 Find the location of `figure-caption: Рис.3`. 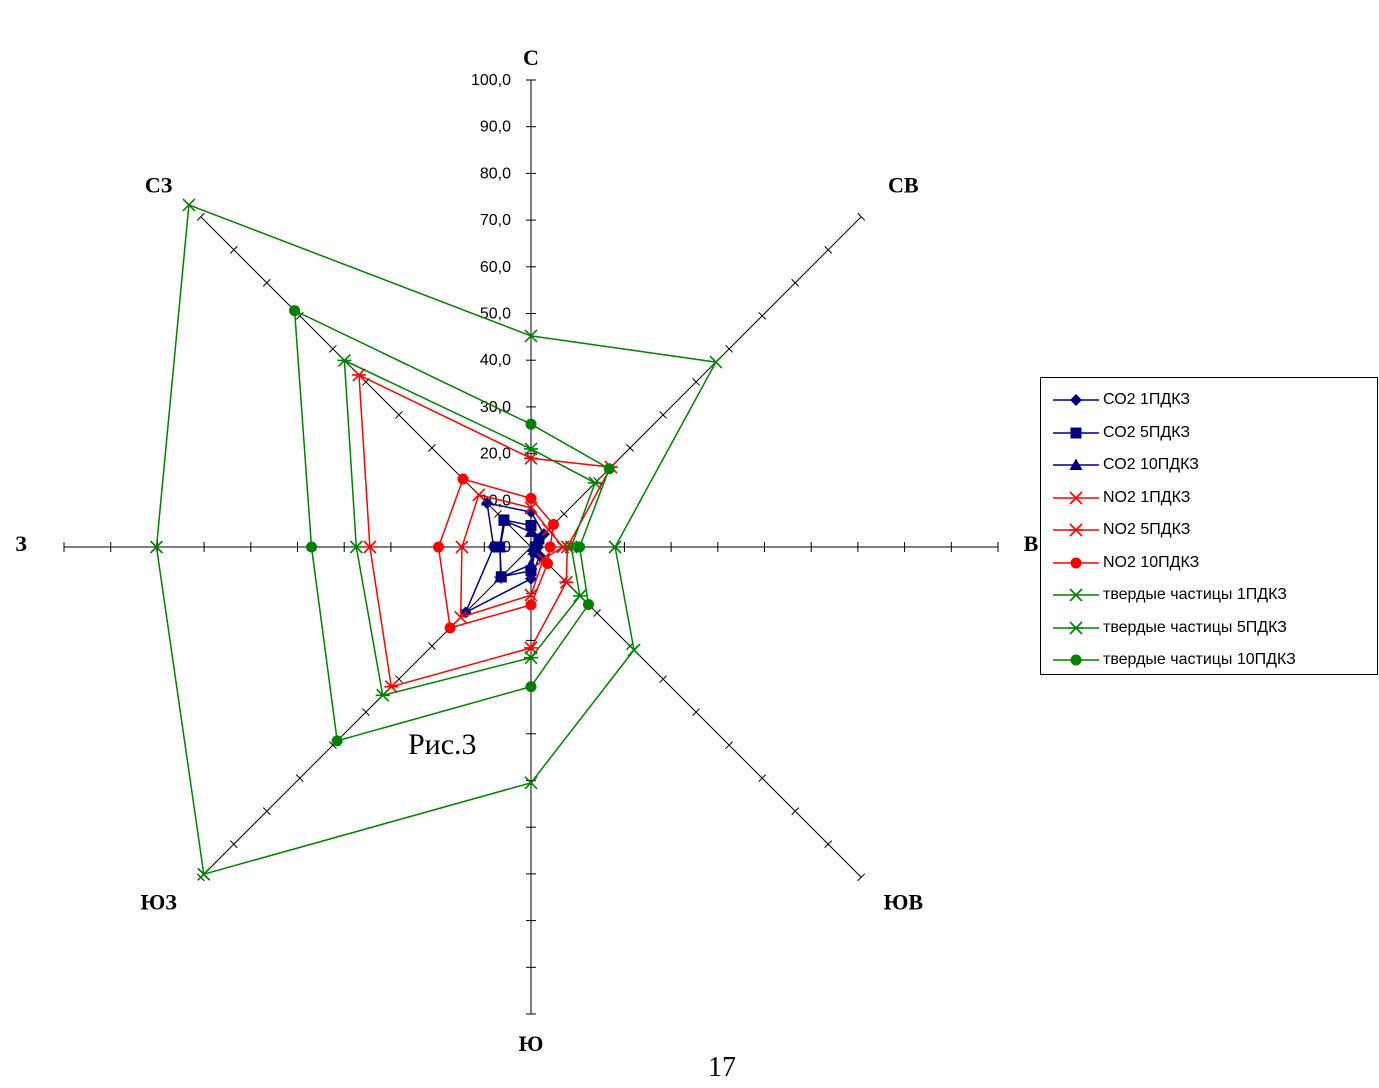

figure-caption: Рис.3 is located at coordinates (442, 744).